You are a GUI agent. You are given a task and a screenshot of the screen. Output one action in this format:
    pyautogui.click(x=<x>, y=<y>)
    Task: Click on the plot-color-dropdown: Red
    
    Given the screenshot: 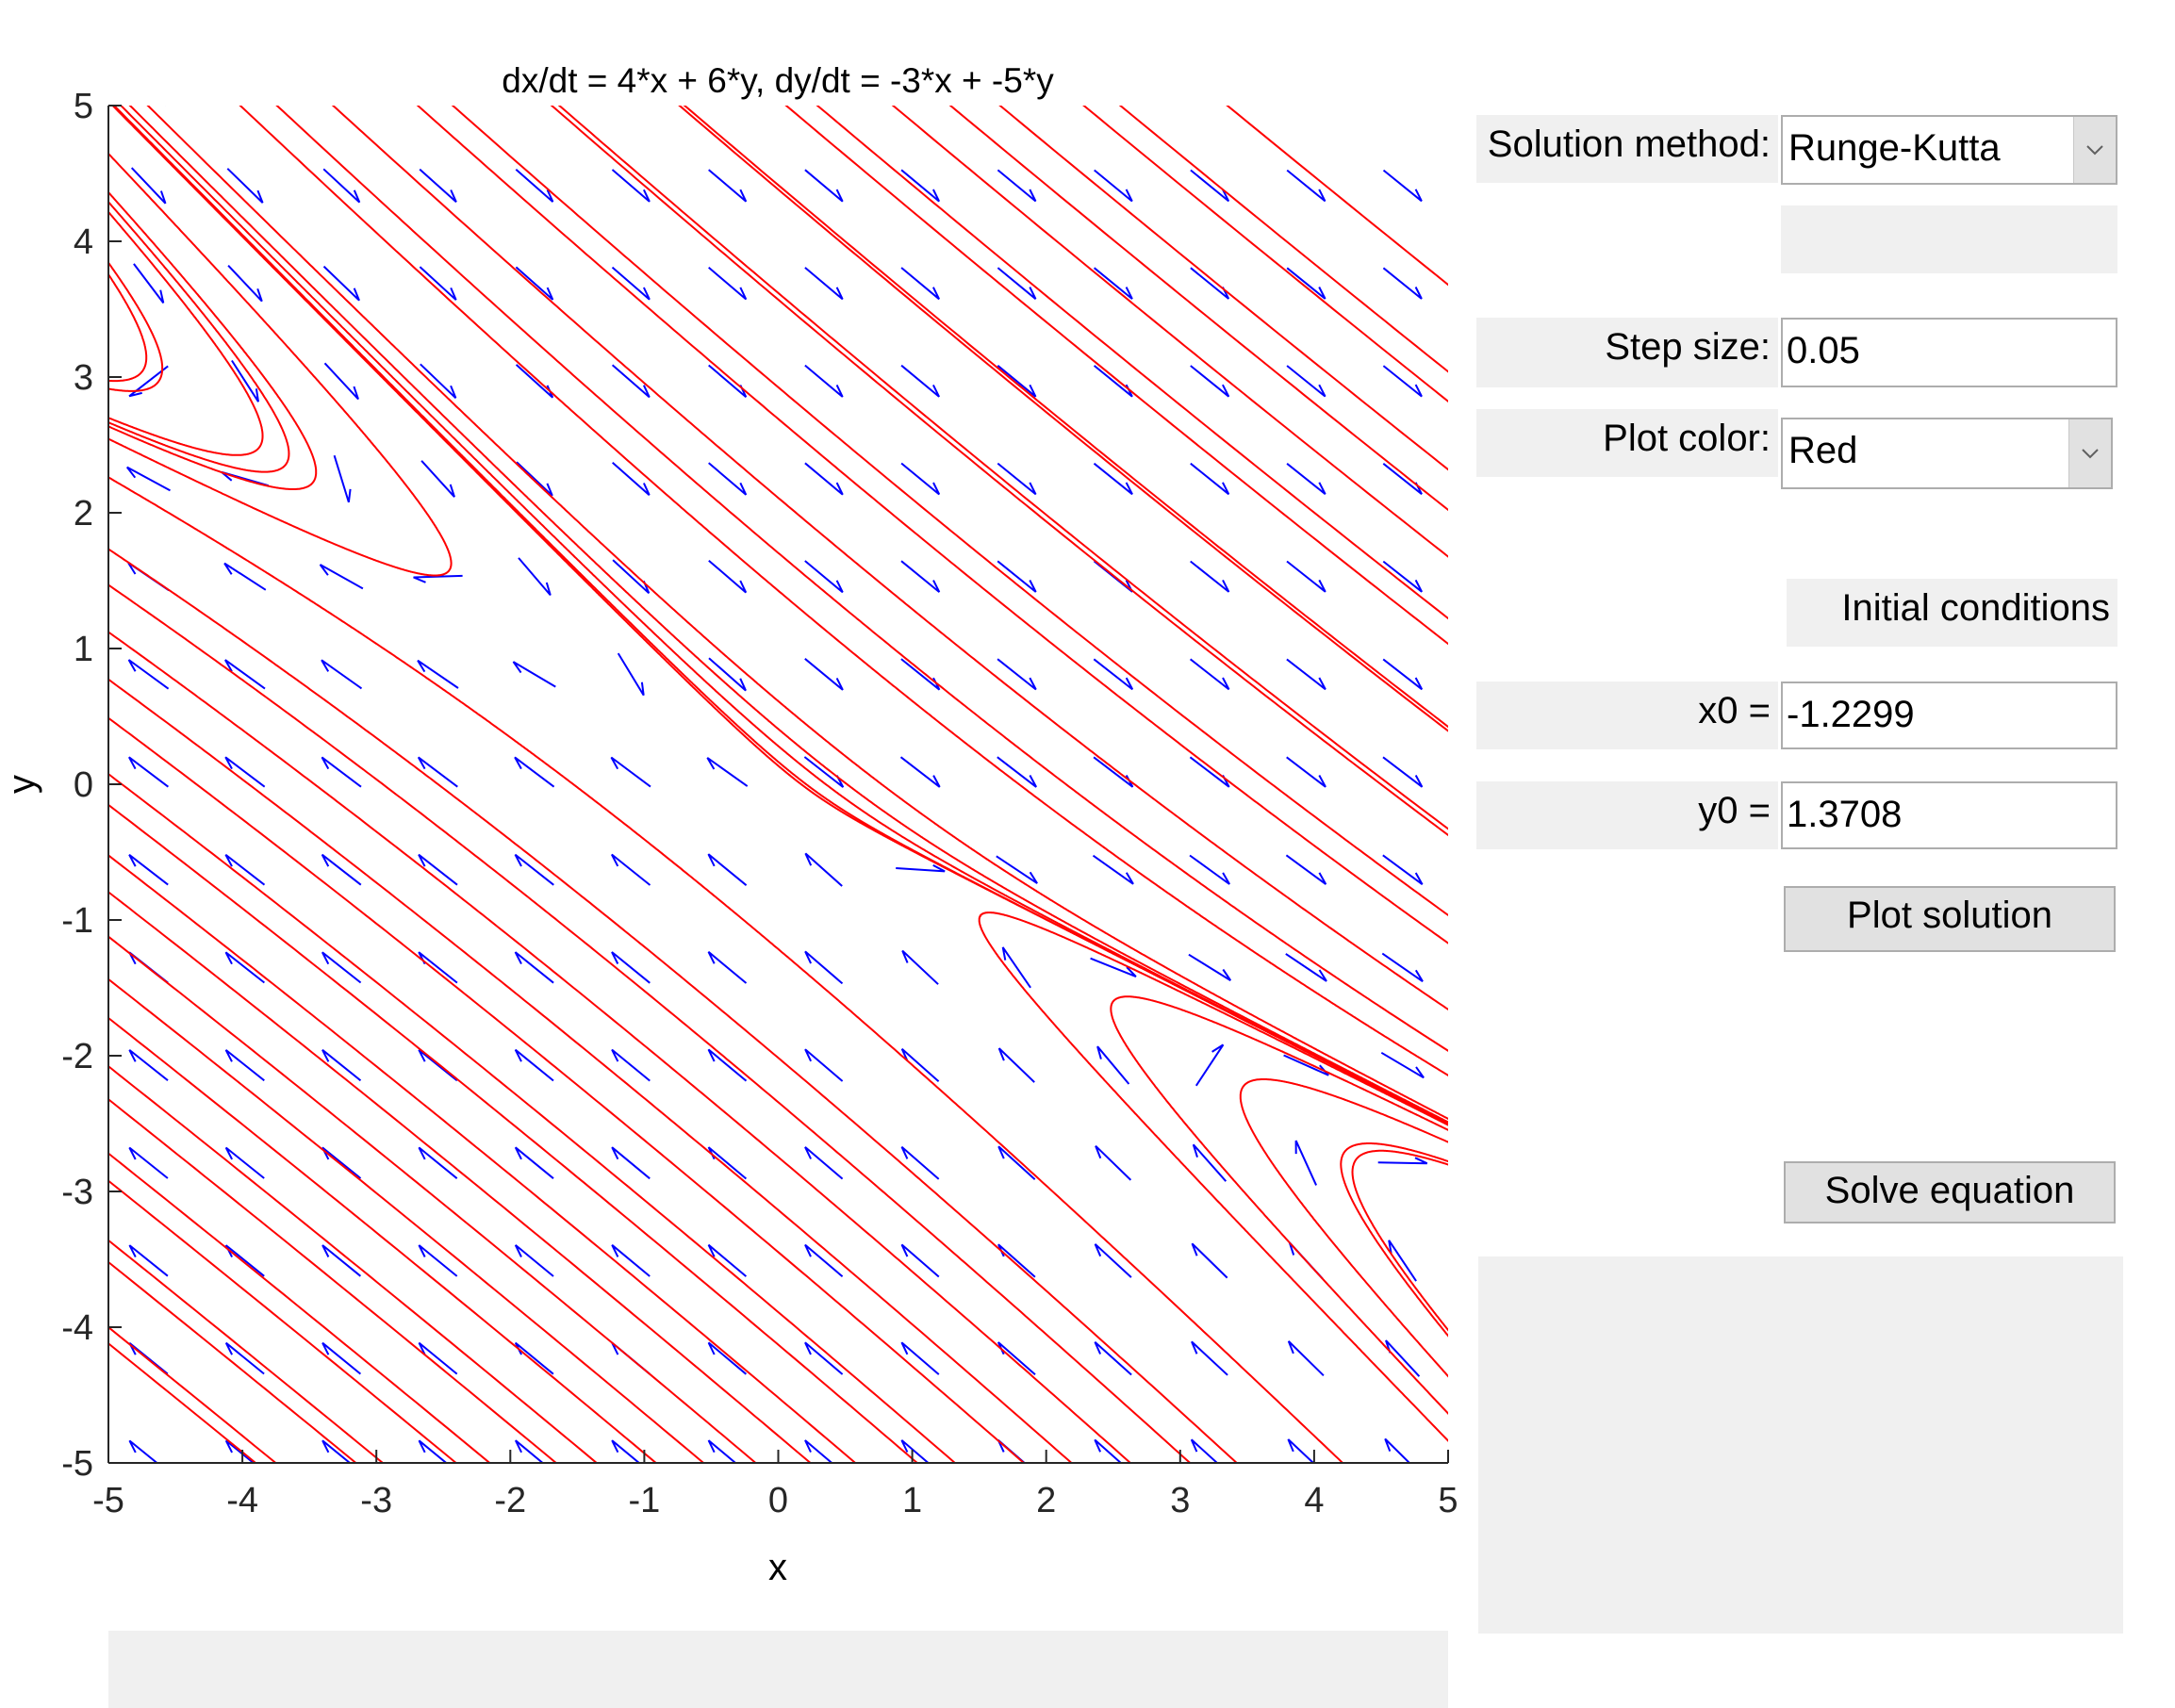 What is the action you would take?
    pyautogui.click(x=1947, y=454)
    